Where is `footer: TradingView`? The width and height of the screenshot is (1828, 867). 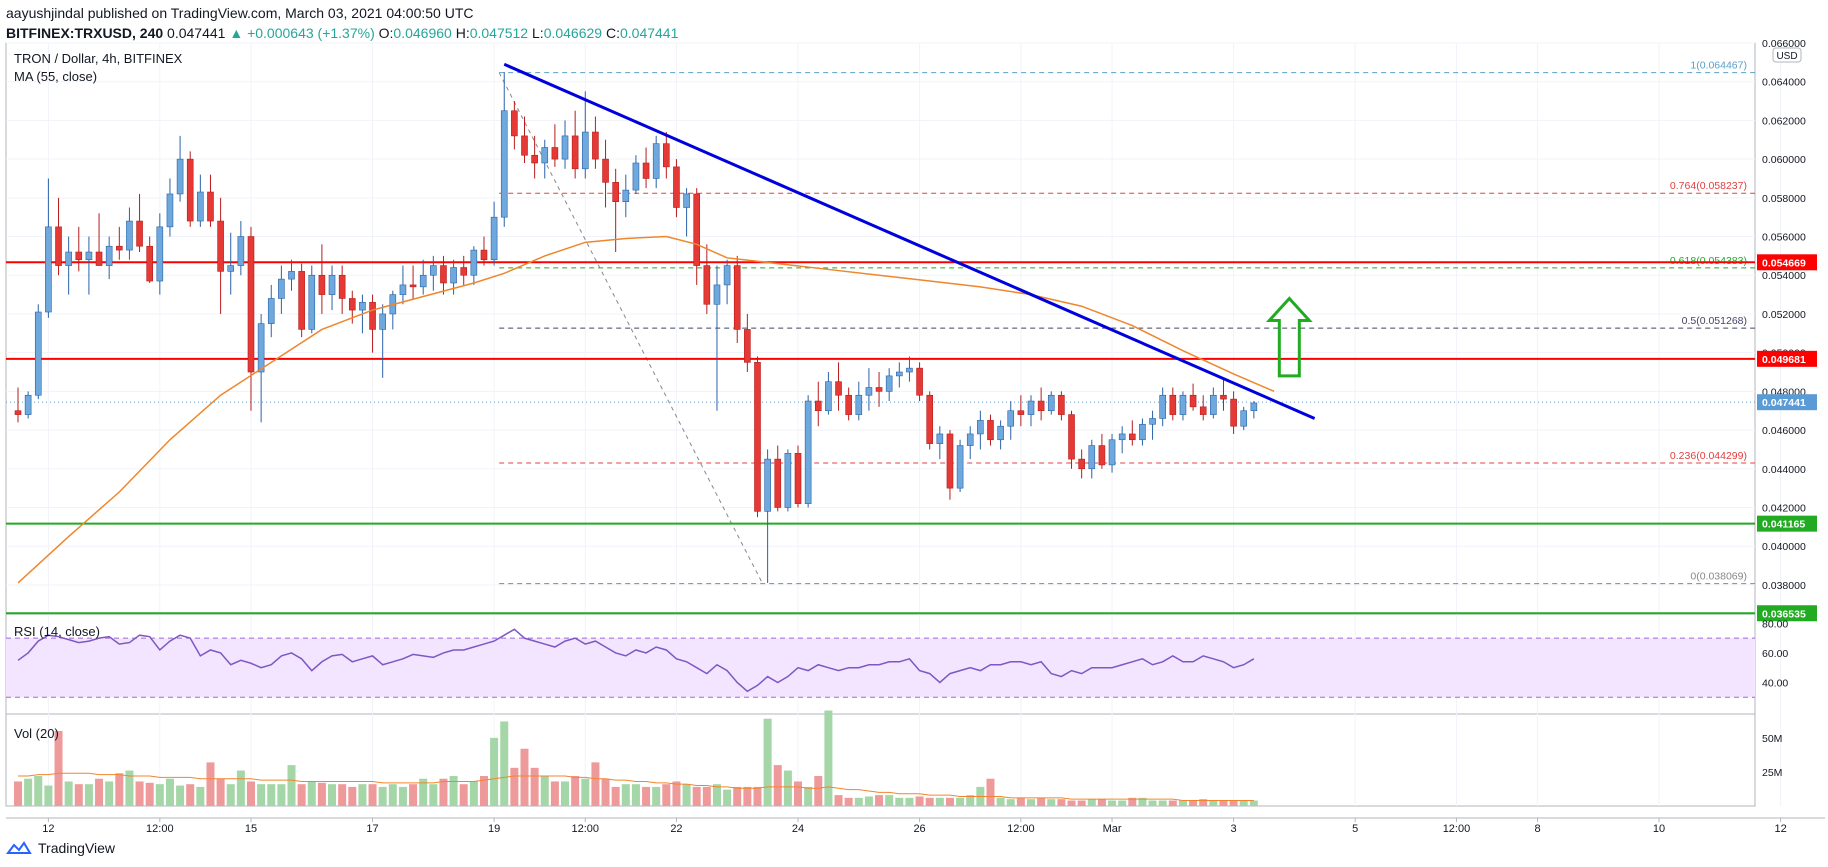
footer: TradingView is located at coordinates (60, 848).